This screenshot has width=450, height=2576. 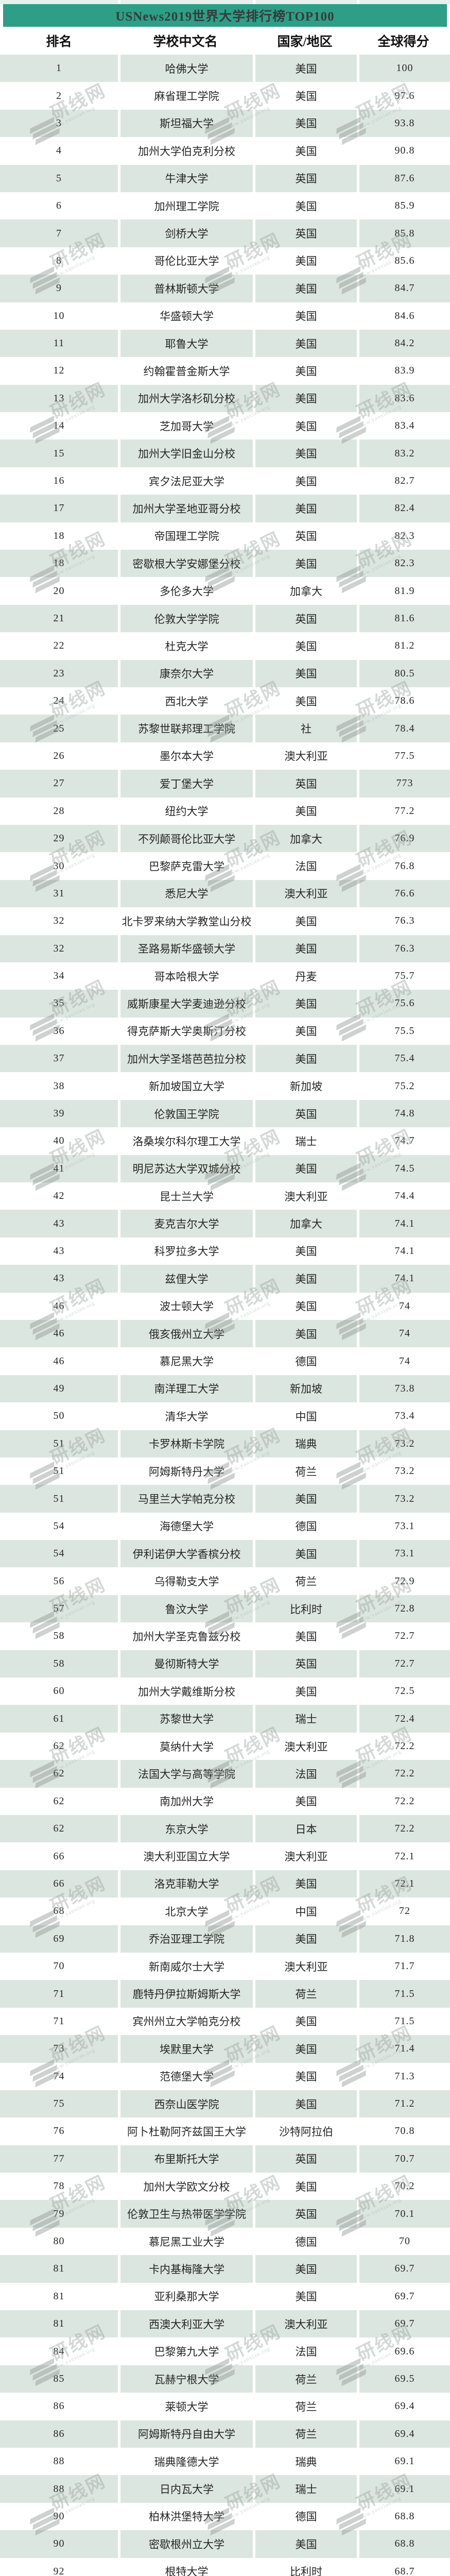 What do you see at coordinates (225, 1994) in the screenshot?
I see `table-row: 71 鹿特丹伊拉斯姆斯大学 荷兰 71.5` at bounding box center [225, 1994].